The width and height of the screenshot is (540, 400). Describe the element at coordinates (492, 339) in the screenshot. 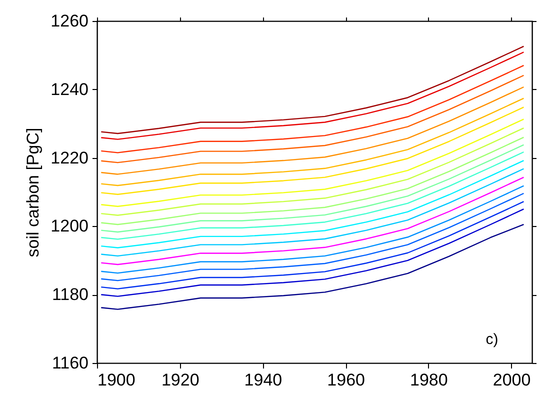

I see `annotation: c)` at that location.